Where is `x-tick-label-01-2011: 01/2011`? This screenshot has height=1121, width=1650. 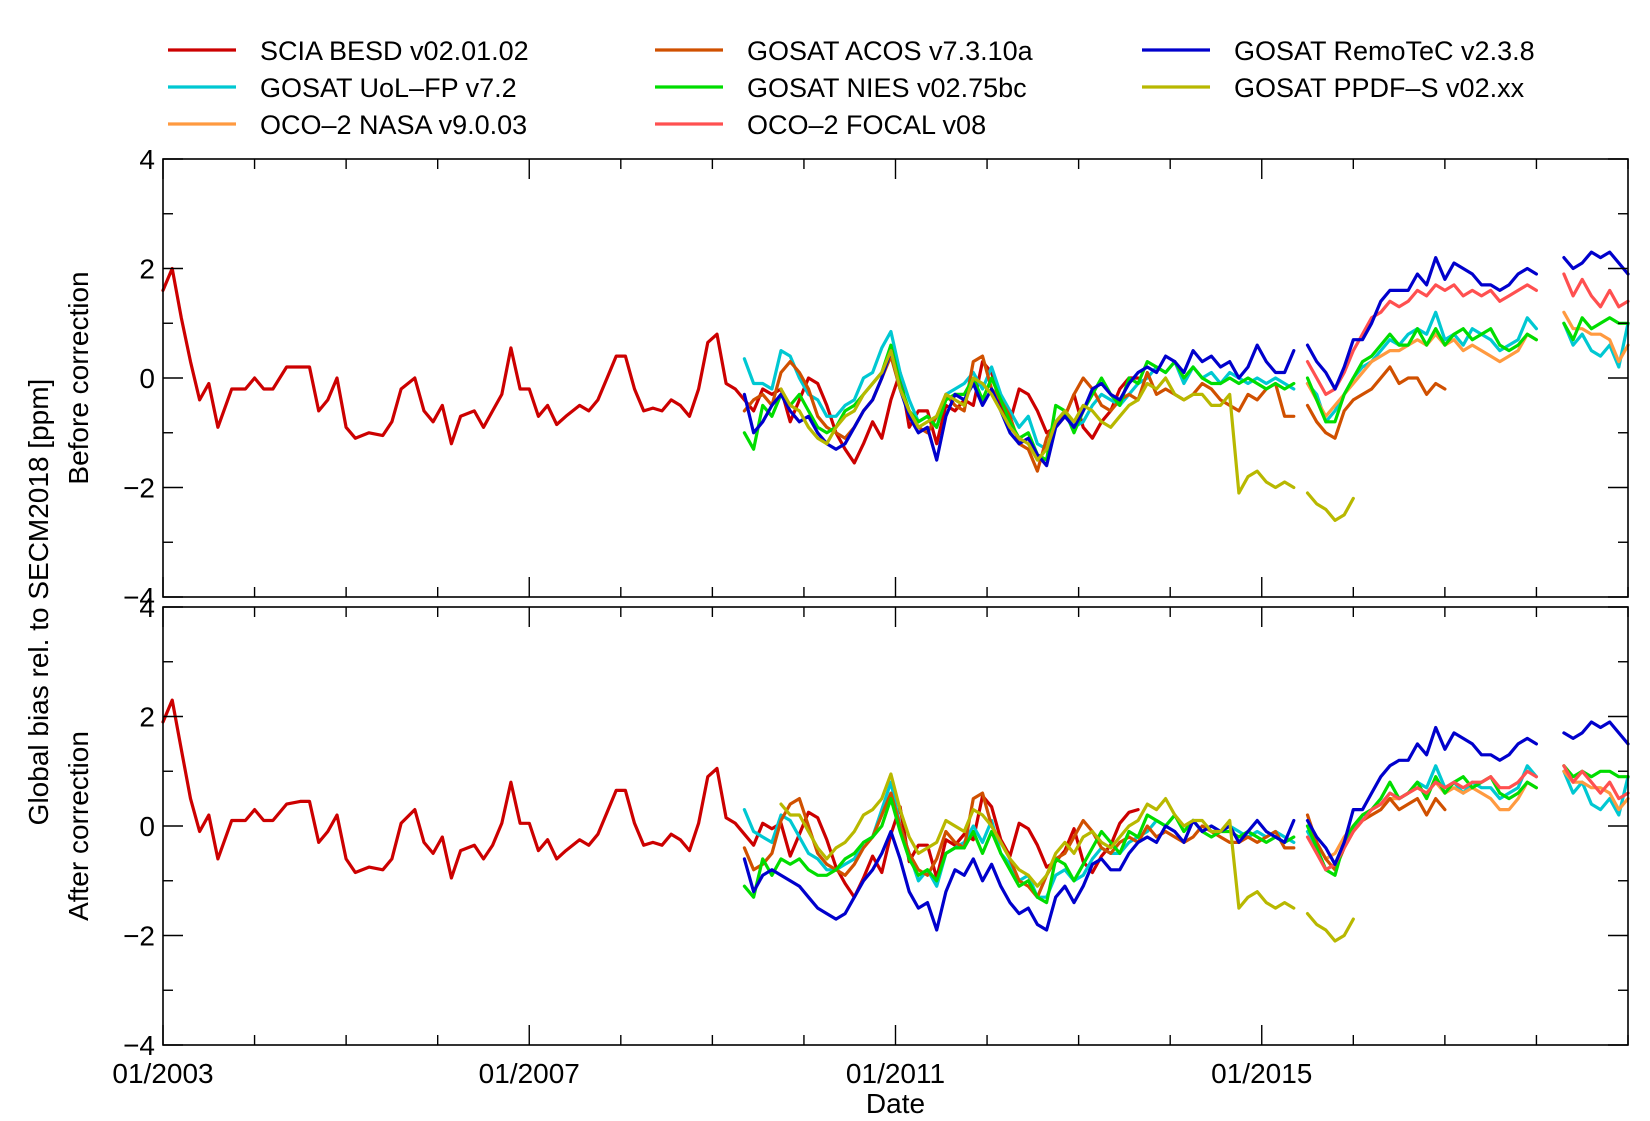
x-tick-label-01-2011: 01/2011 is located at coordinates (895, 1073).